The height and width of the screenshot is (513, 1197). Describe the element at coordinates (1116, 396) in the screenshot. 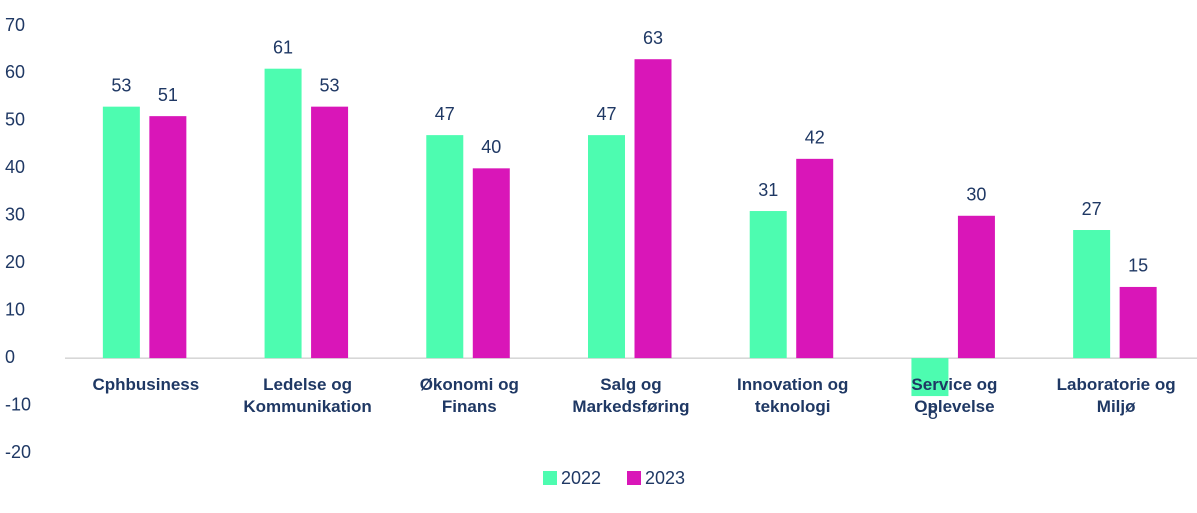

I see `x-tick-label: Laboratorie og Miljø` at that location.